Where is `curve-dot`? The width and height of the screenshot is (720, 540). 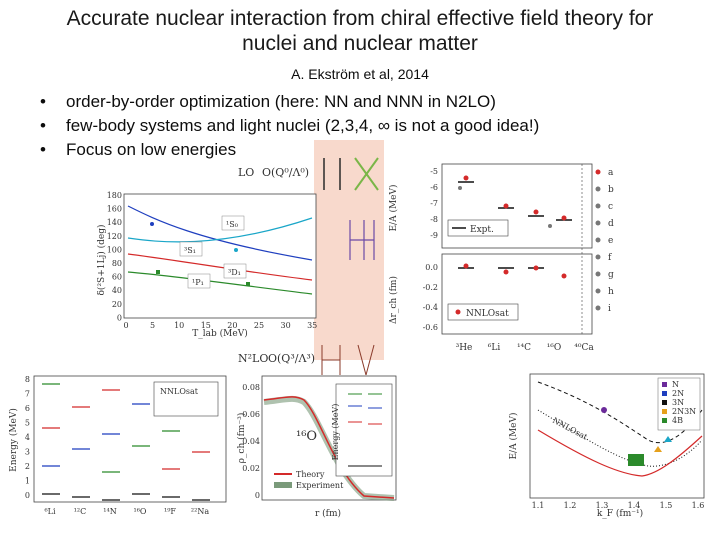 curve-dot is located at coordinates (620, 438).